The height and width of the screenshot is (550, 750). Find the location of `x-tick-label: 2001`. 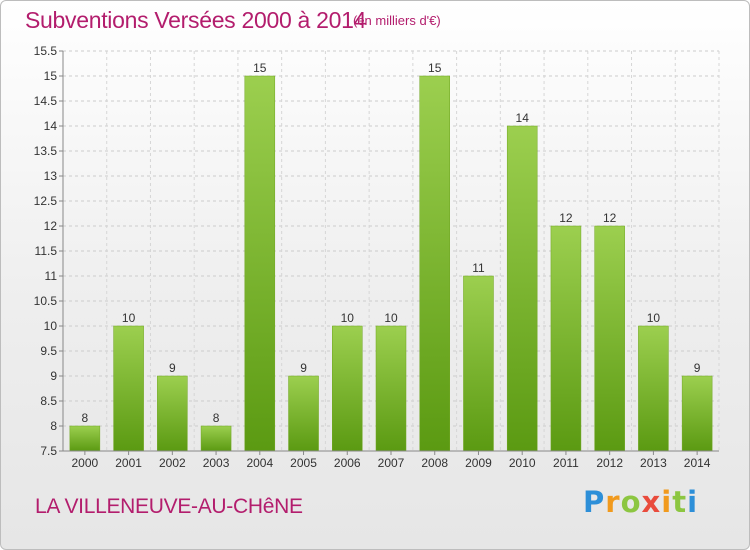

x-tick-label: 2001 is located at coordinates (128, 463).